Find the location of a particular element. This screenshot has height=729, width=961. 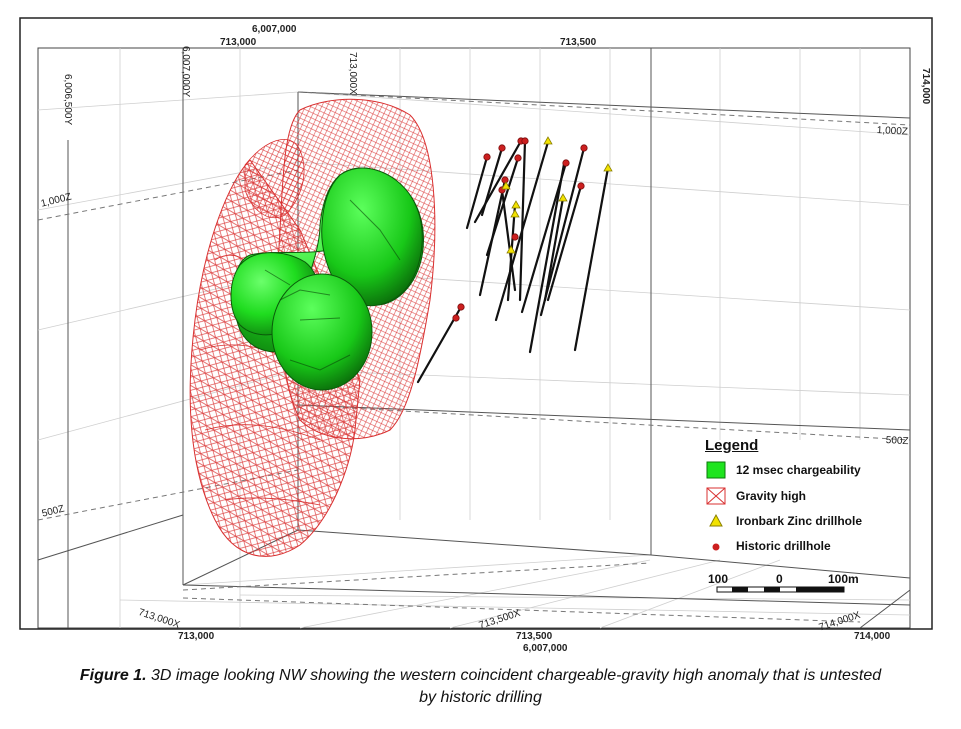

legend-item-gravity: Gravity high is located at coordinates (755, 496).